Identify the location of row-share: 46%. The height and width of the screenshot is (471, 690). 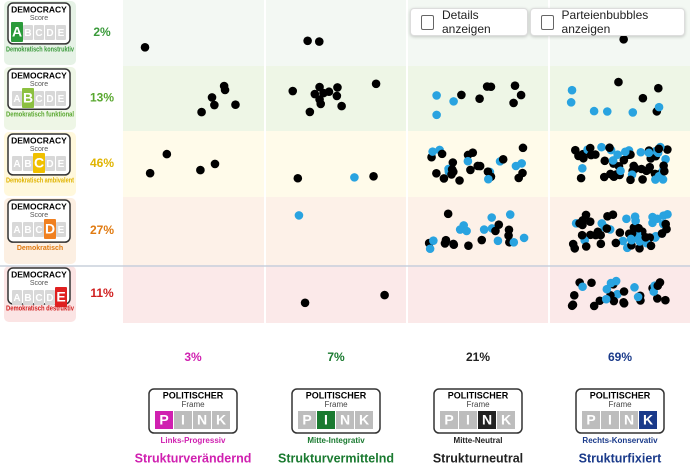
(102, 163).